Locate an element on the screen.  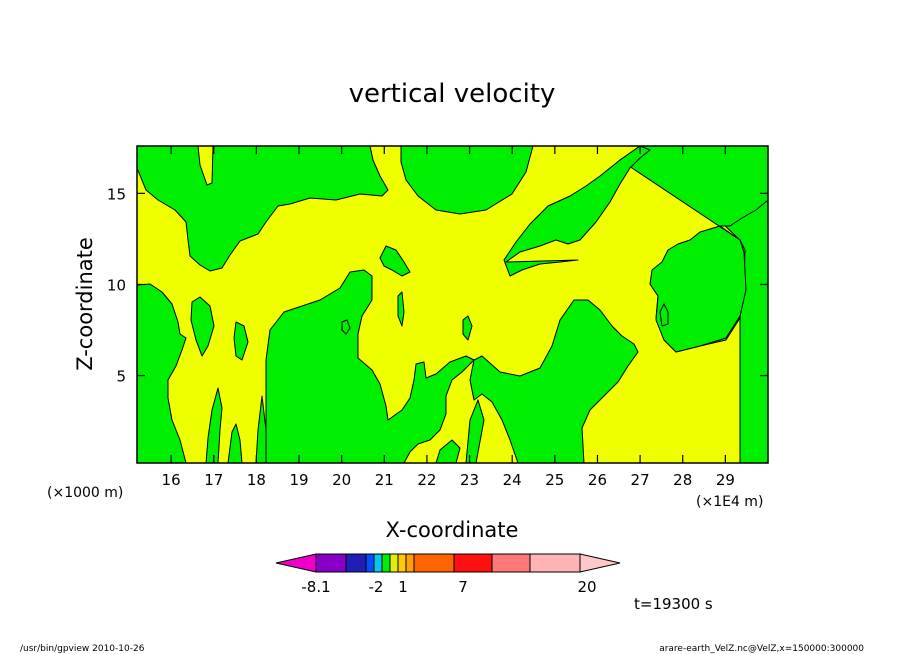
x-tick-label: 25 is located at coordinates (554, 480).